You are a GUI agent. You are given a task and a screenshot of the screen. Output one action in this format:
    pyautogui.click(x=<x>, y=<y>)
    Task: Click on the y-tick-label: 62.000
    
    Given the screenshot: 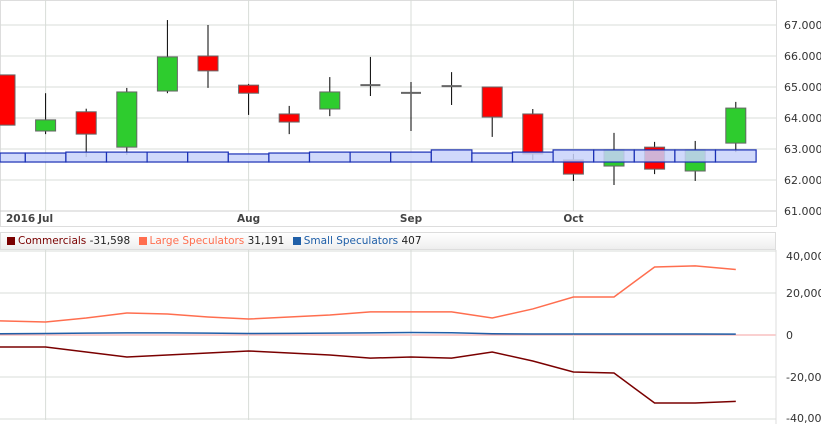 What is the action you would take?
    pyautogui.click(x=802, y=180)
    